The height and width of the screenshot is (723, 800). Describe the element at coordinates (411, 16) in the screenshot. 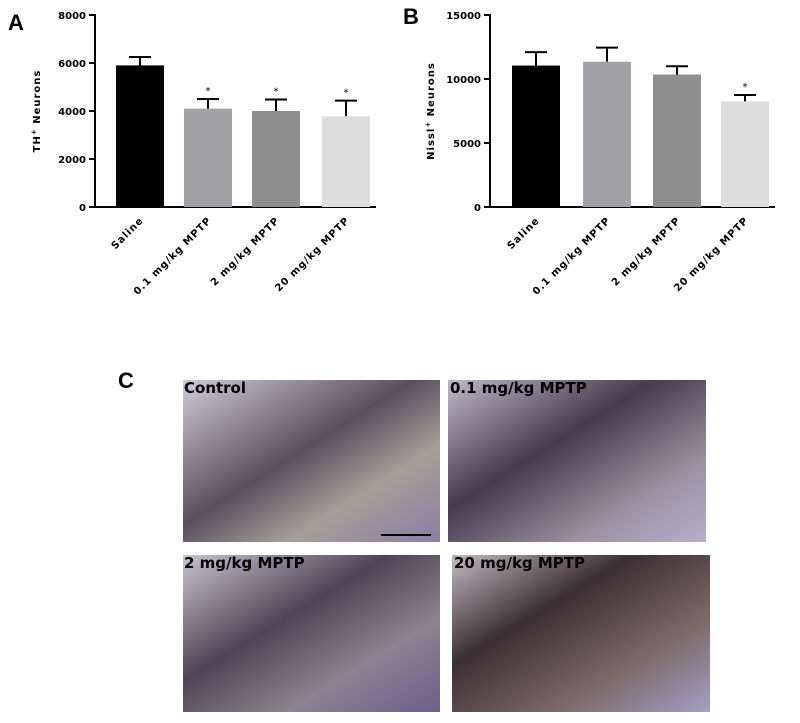

I see `panel-label: B` at that location.